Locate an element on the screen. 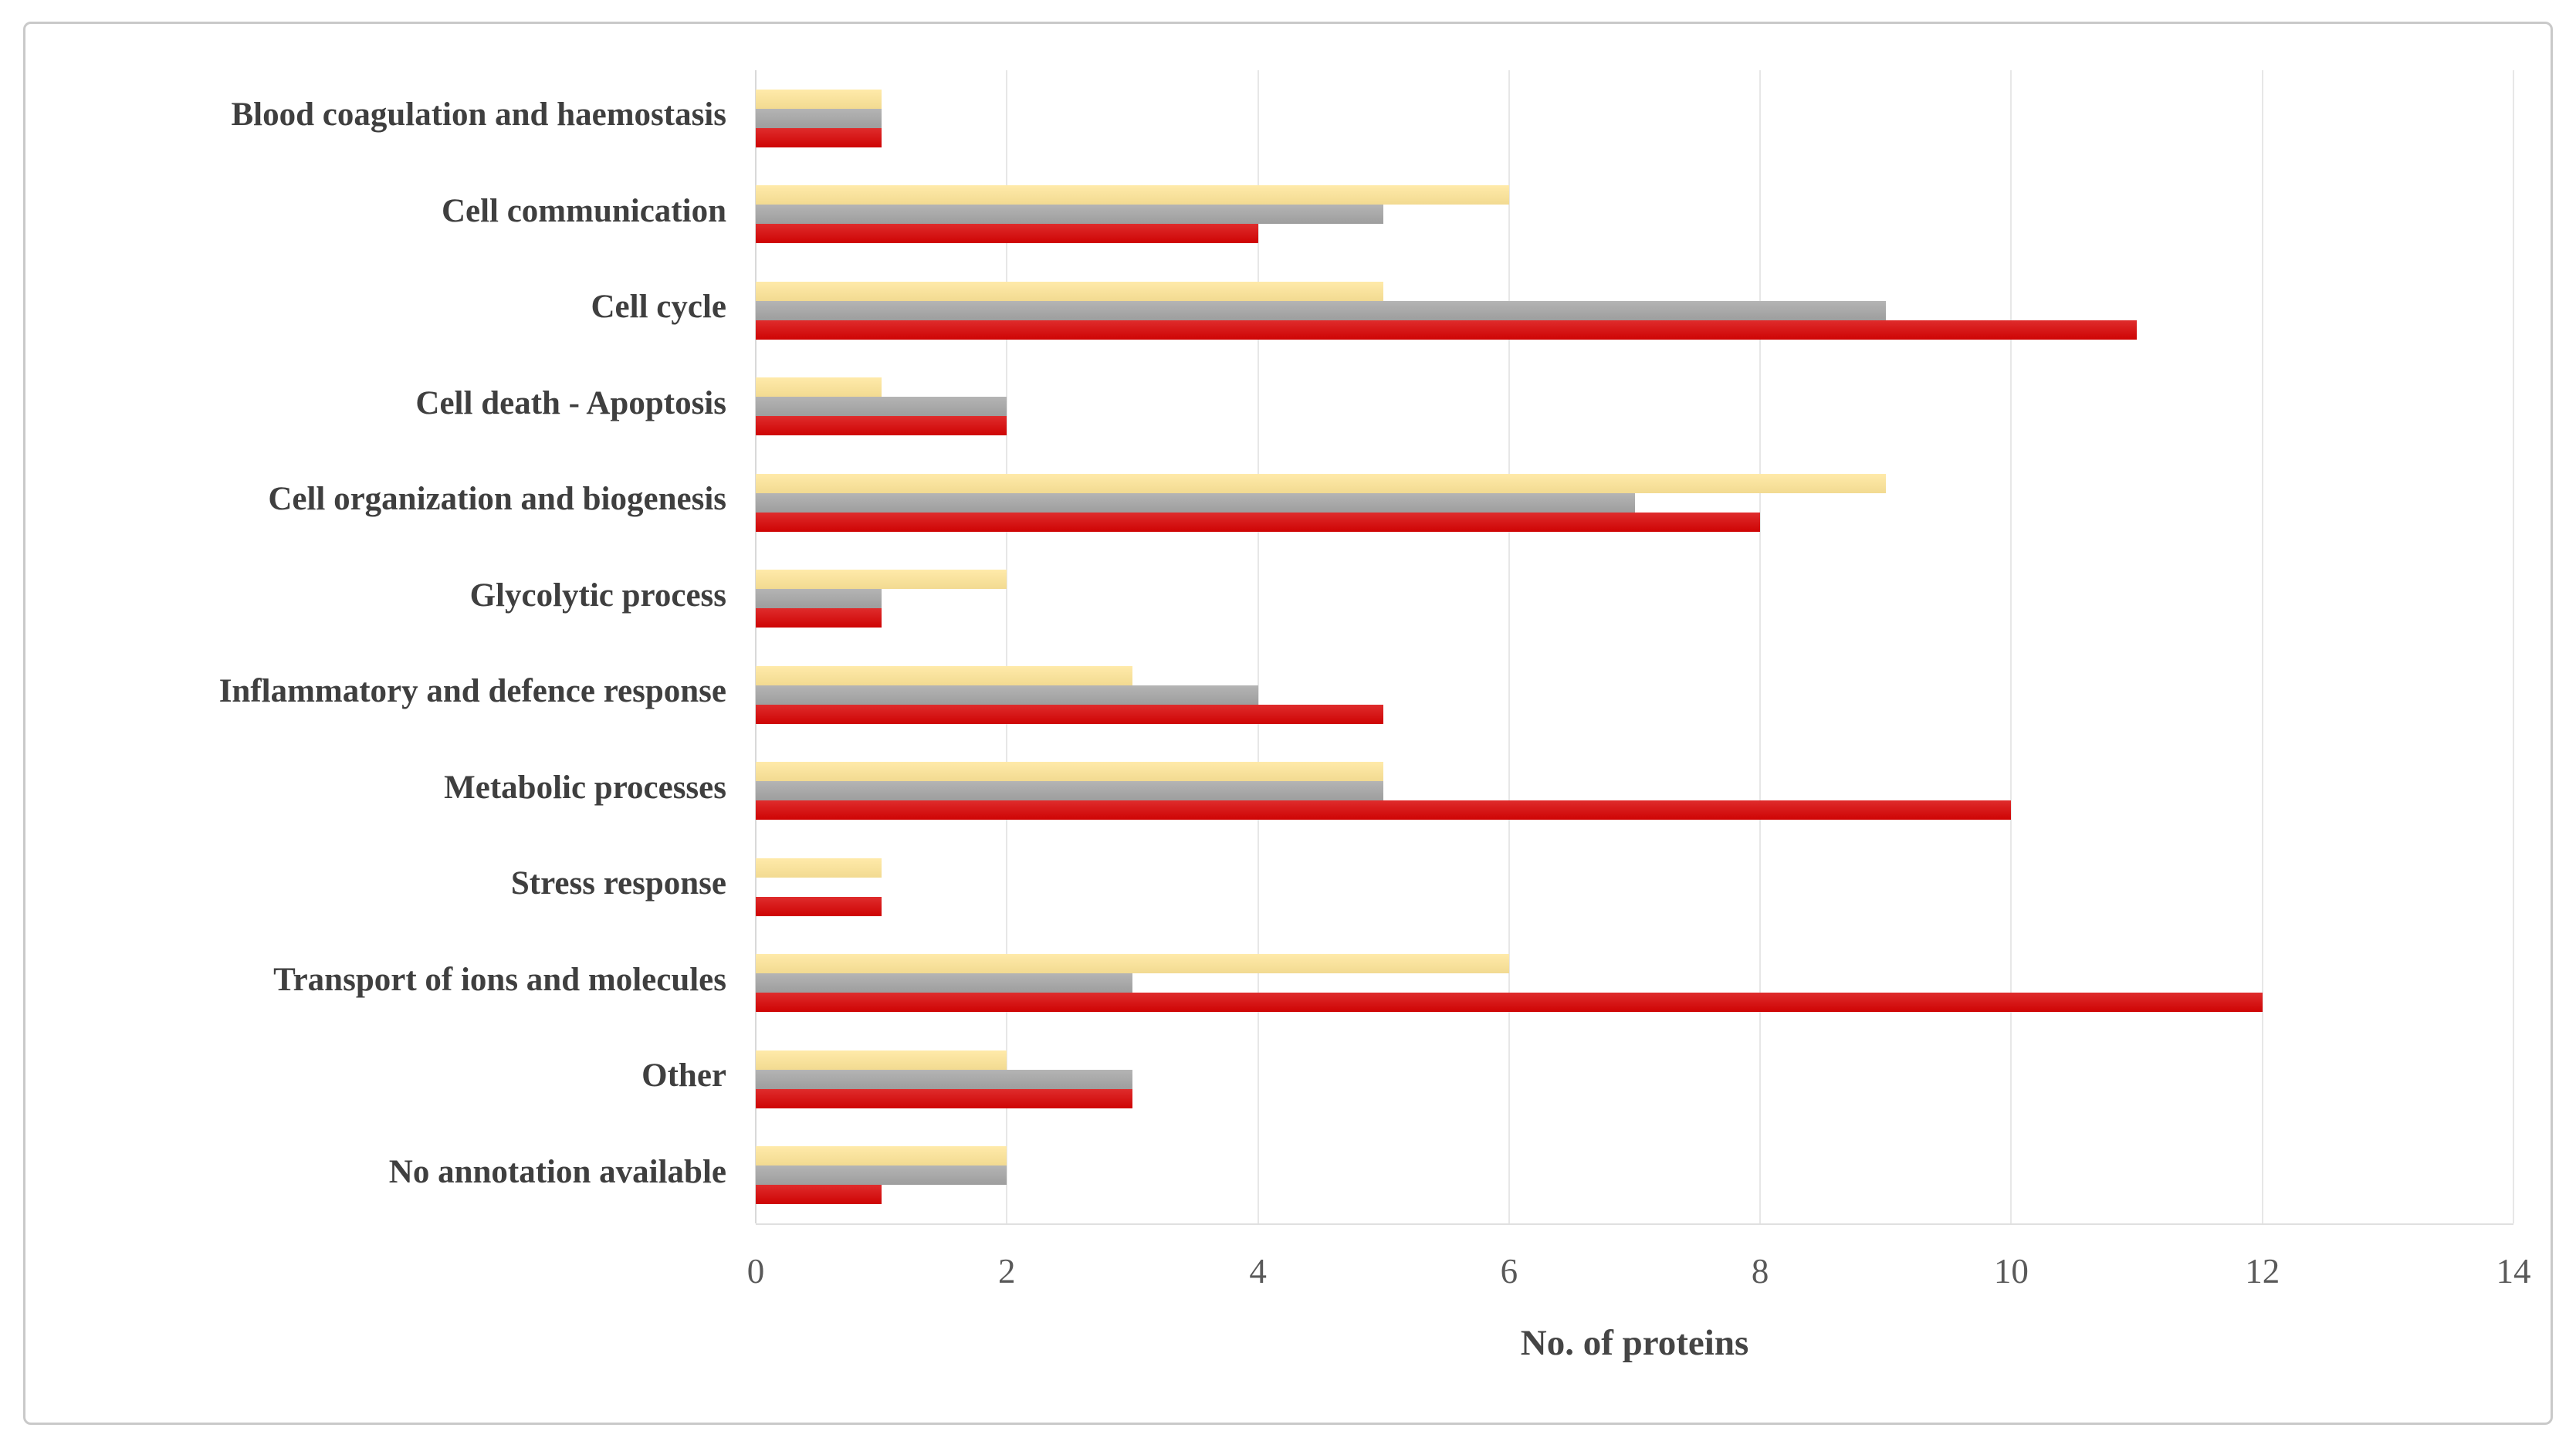  category-label: Other is located at coordinates (683, 1075).